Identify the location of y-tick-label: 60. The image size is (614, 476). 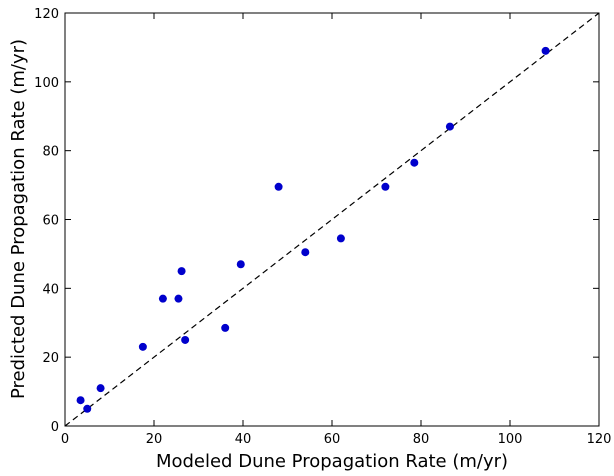
(50, 221).